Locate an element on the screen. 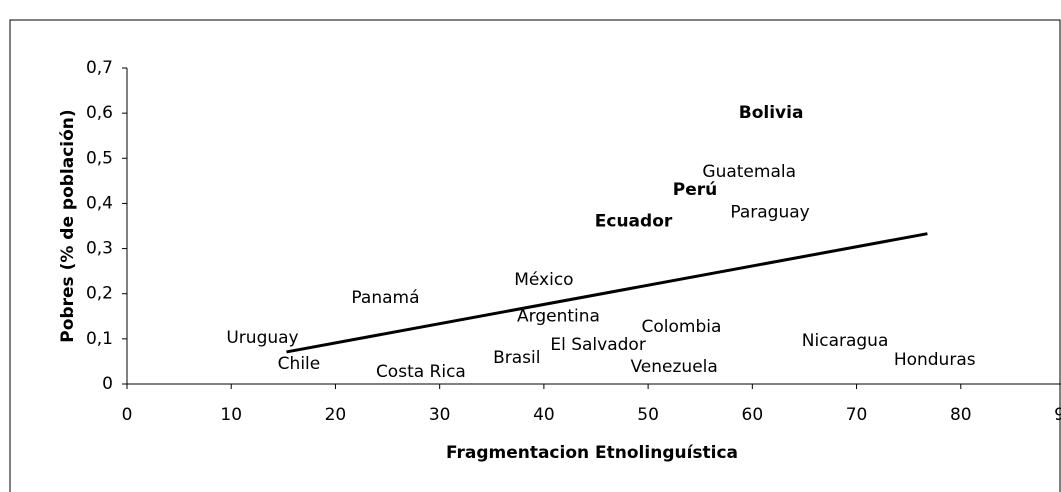 The height and width of the screenshot is (492, 1061). x-tick-label: 70 is located at coordinates (857, 415).